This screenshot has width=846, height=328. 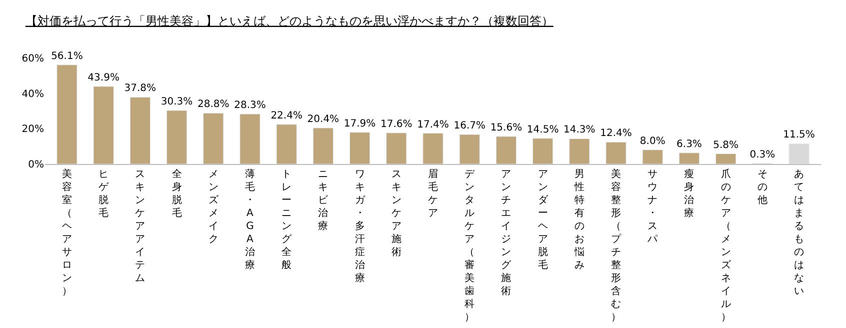 What do you see at coordinates (324, 200) in the screenshot?
I see `x-tick-label: ニキビ治療` at bounding box center [324, 200].